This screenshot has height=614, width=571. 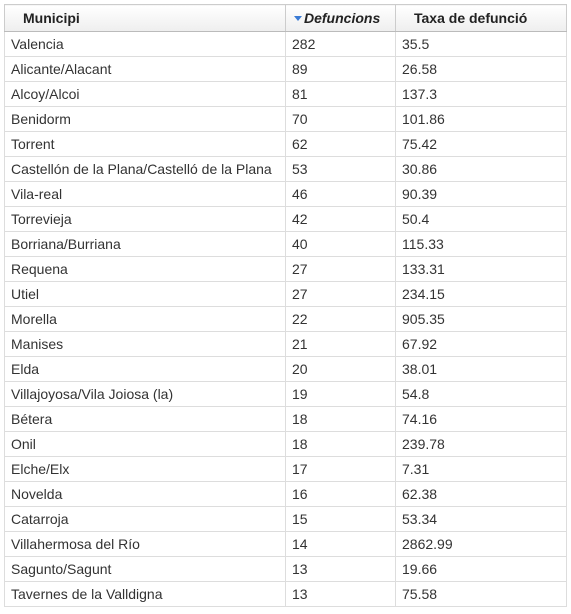 I want to click on cell-taxa: 67.92, so click(x=481, y=344).